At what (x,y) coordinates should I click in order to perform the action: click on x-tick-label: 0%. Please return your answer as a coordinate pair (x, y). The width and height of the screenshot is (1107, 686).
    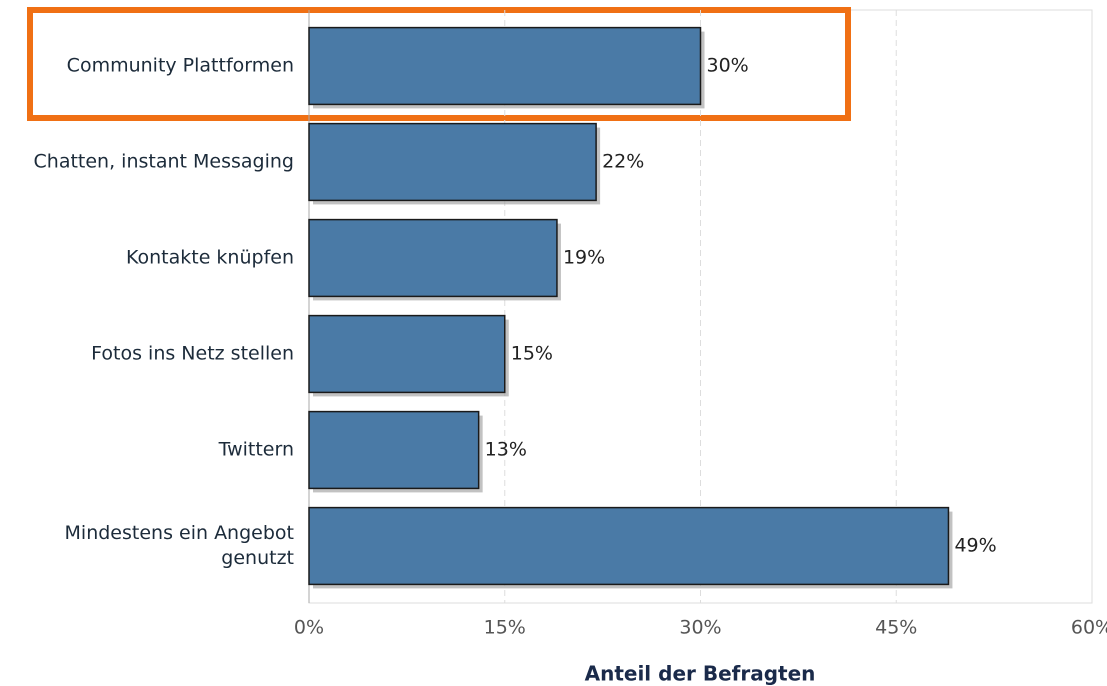
    Looking at the image, I should click on (309, 628).